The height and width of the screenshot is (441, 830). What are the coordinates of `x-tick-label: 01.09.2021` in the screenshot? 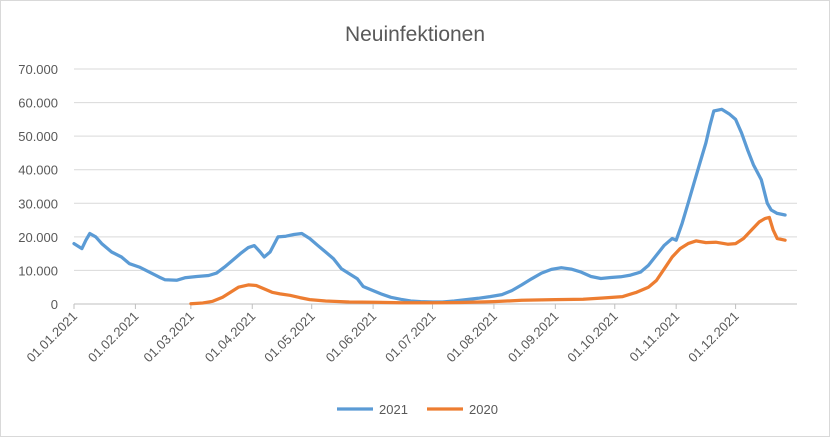 It's located at (533, 337).